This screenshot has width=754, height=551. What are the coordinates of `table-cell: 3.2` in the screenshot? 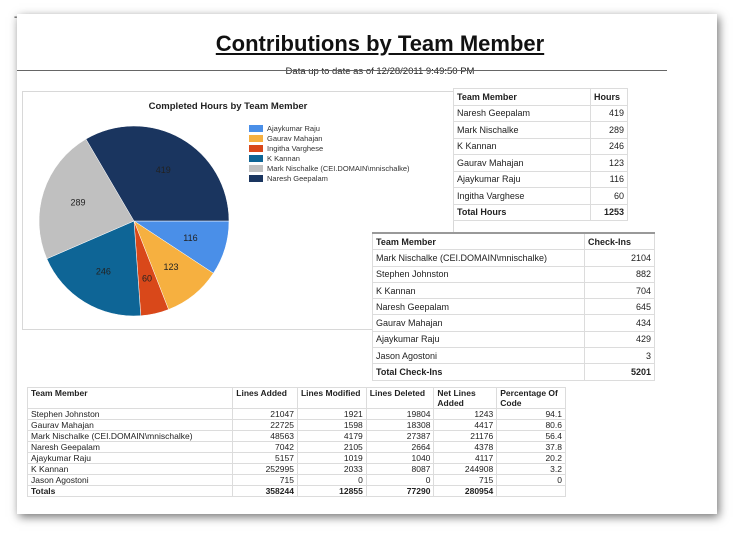 It's located at (531, 469).